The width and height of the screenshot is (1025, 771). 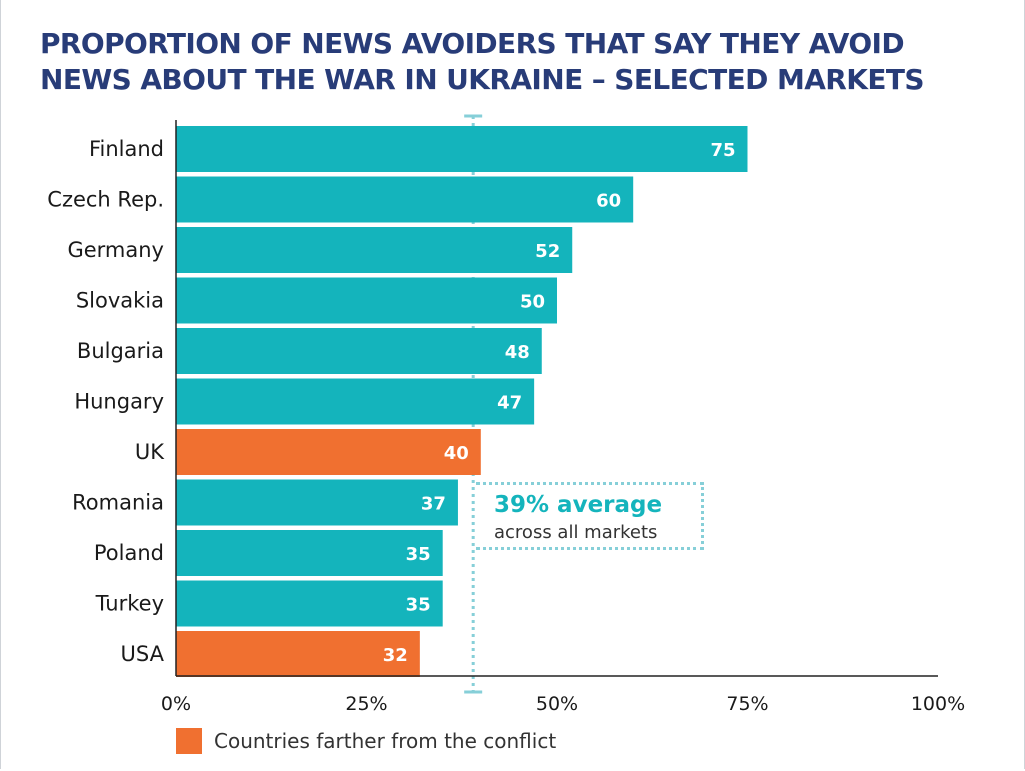 What do you see at coordinates (150, 452) in the screenshot?
I see `category-label-uk: UK` at bounding box center [150, 452].